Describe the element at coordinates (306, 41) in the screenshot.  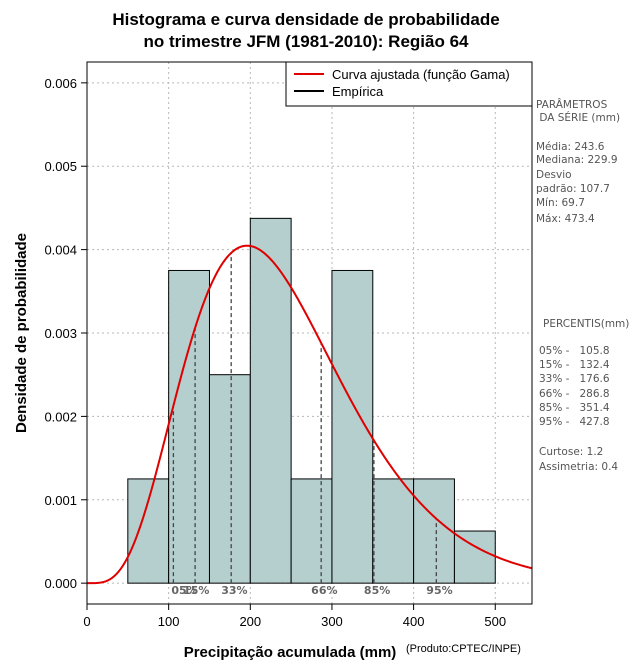
I see `chart-title-line-2: no trimestre JFM (1981-2010): Região 64` at that location.